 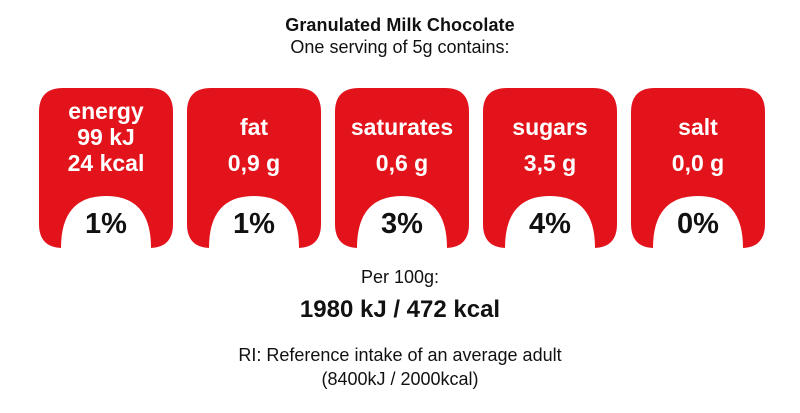 What do you see at coordinates (400, 25) in the screenshot?
I see `product-title: Granulated Milk Chocolate` at bounding box center [400, 25].